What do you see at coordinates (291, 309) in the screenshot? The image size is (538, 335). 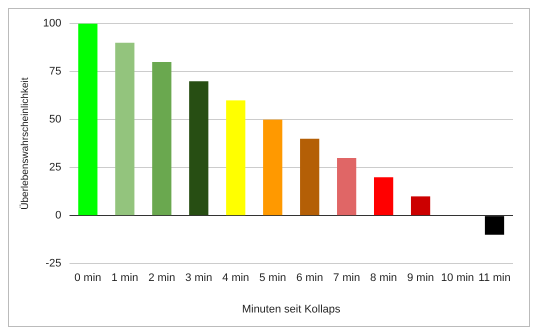 I see `x-axis-title: Minuten seit Kollaps` at bounding box center [291, 309].